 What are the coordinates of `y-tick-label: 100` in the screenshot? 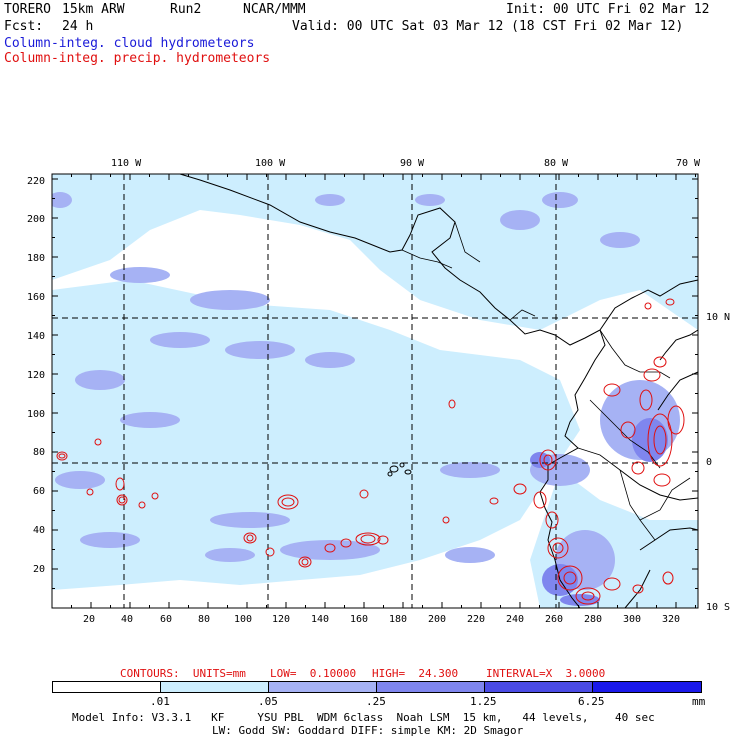 It's located at (36, 414).